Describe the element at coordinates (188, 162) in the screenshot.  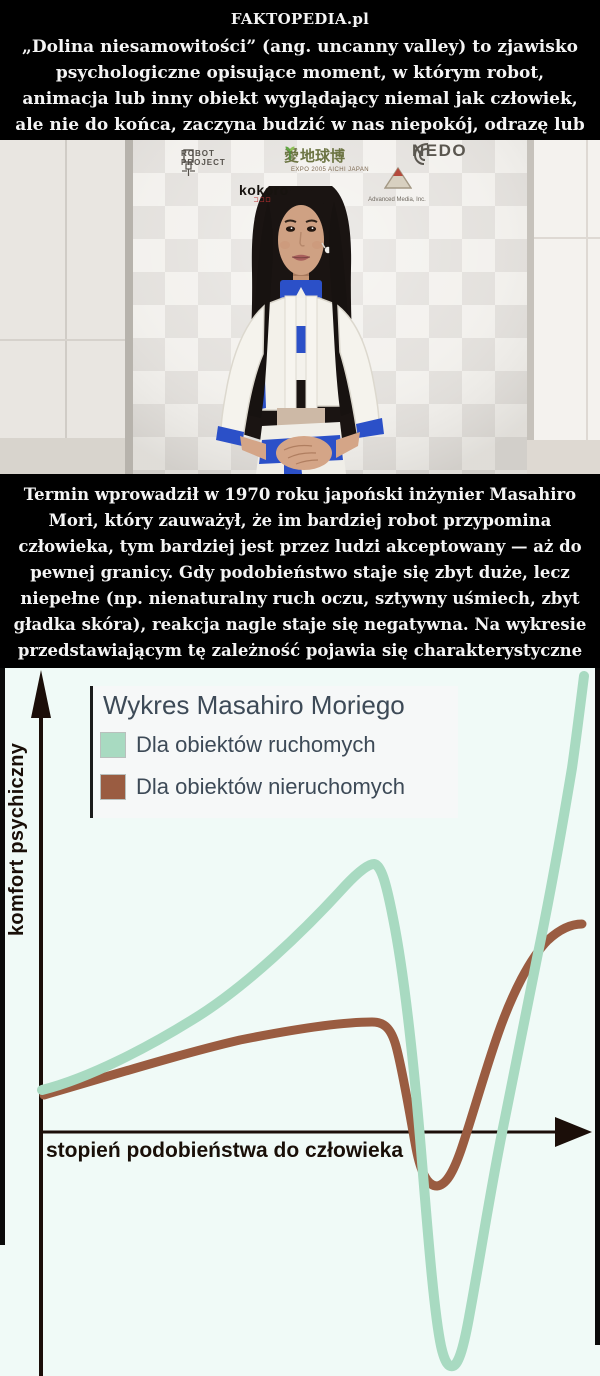
I see `robot-project-logo-icon` at that location.